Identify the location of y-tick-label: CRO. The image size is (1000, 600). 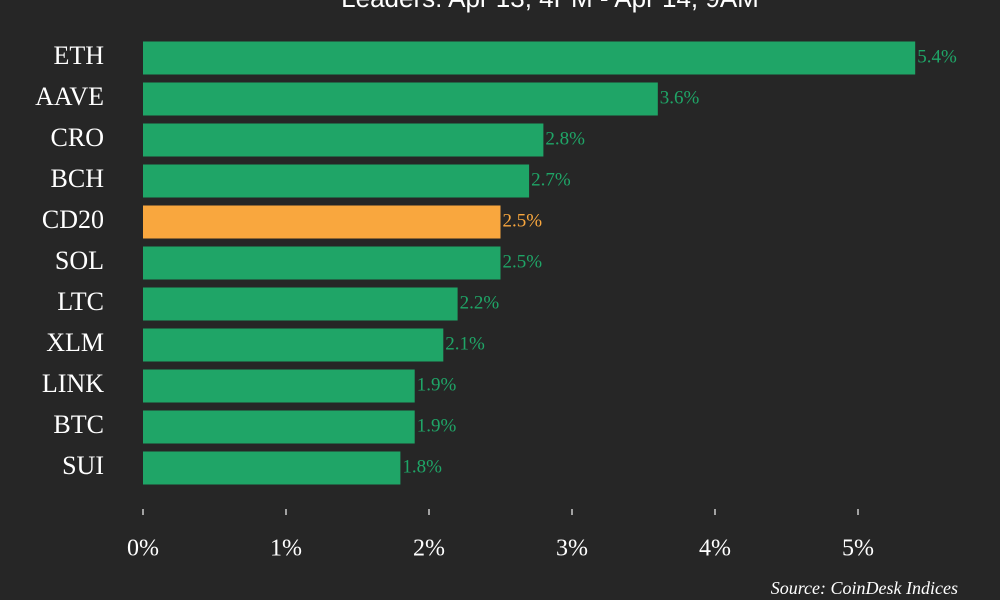
(77, 137).